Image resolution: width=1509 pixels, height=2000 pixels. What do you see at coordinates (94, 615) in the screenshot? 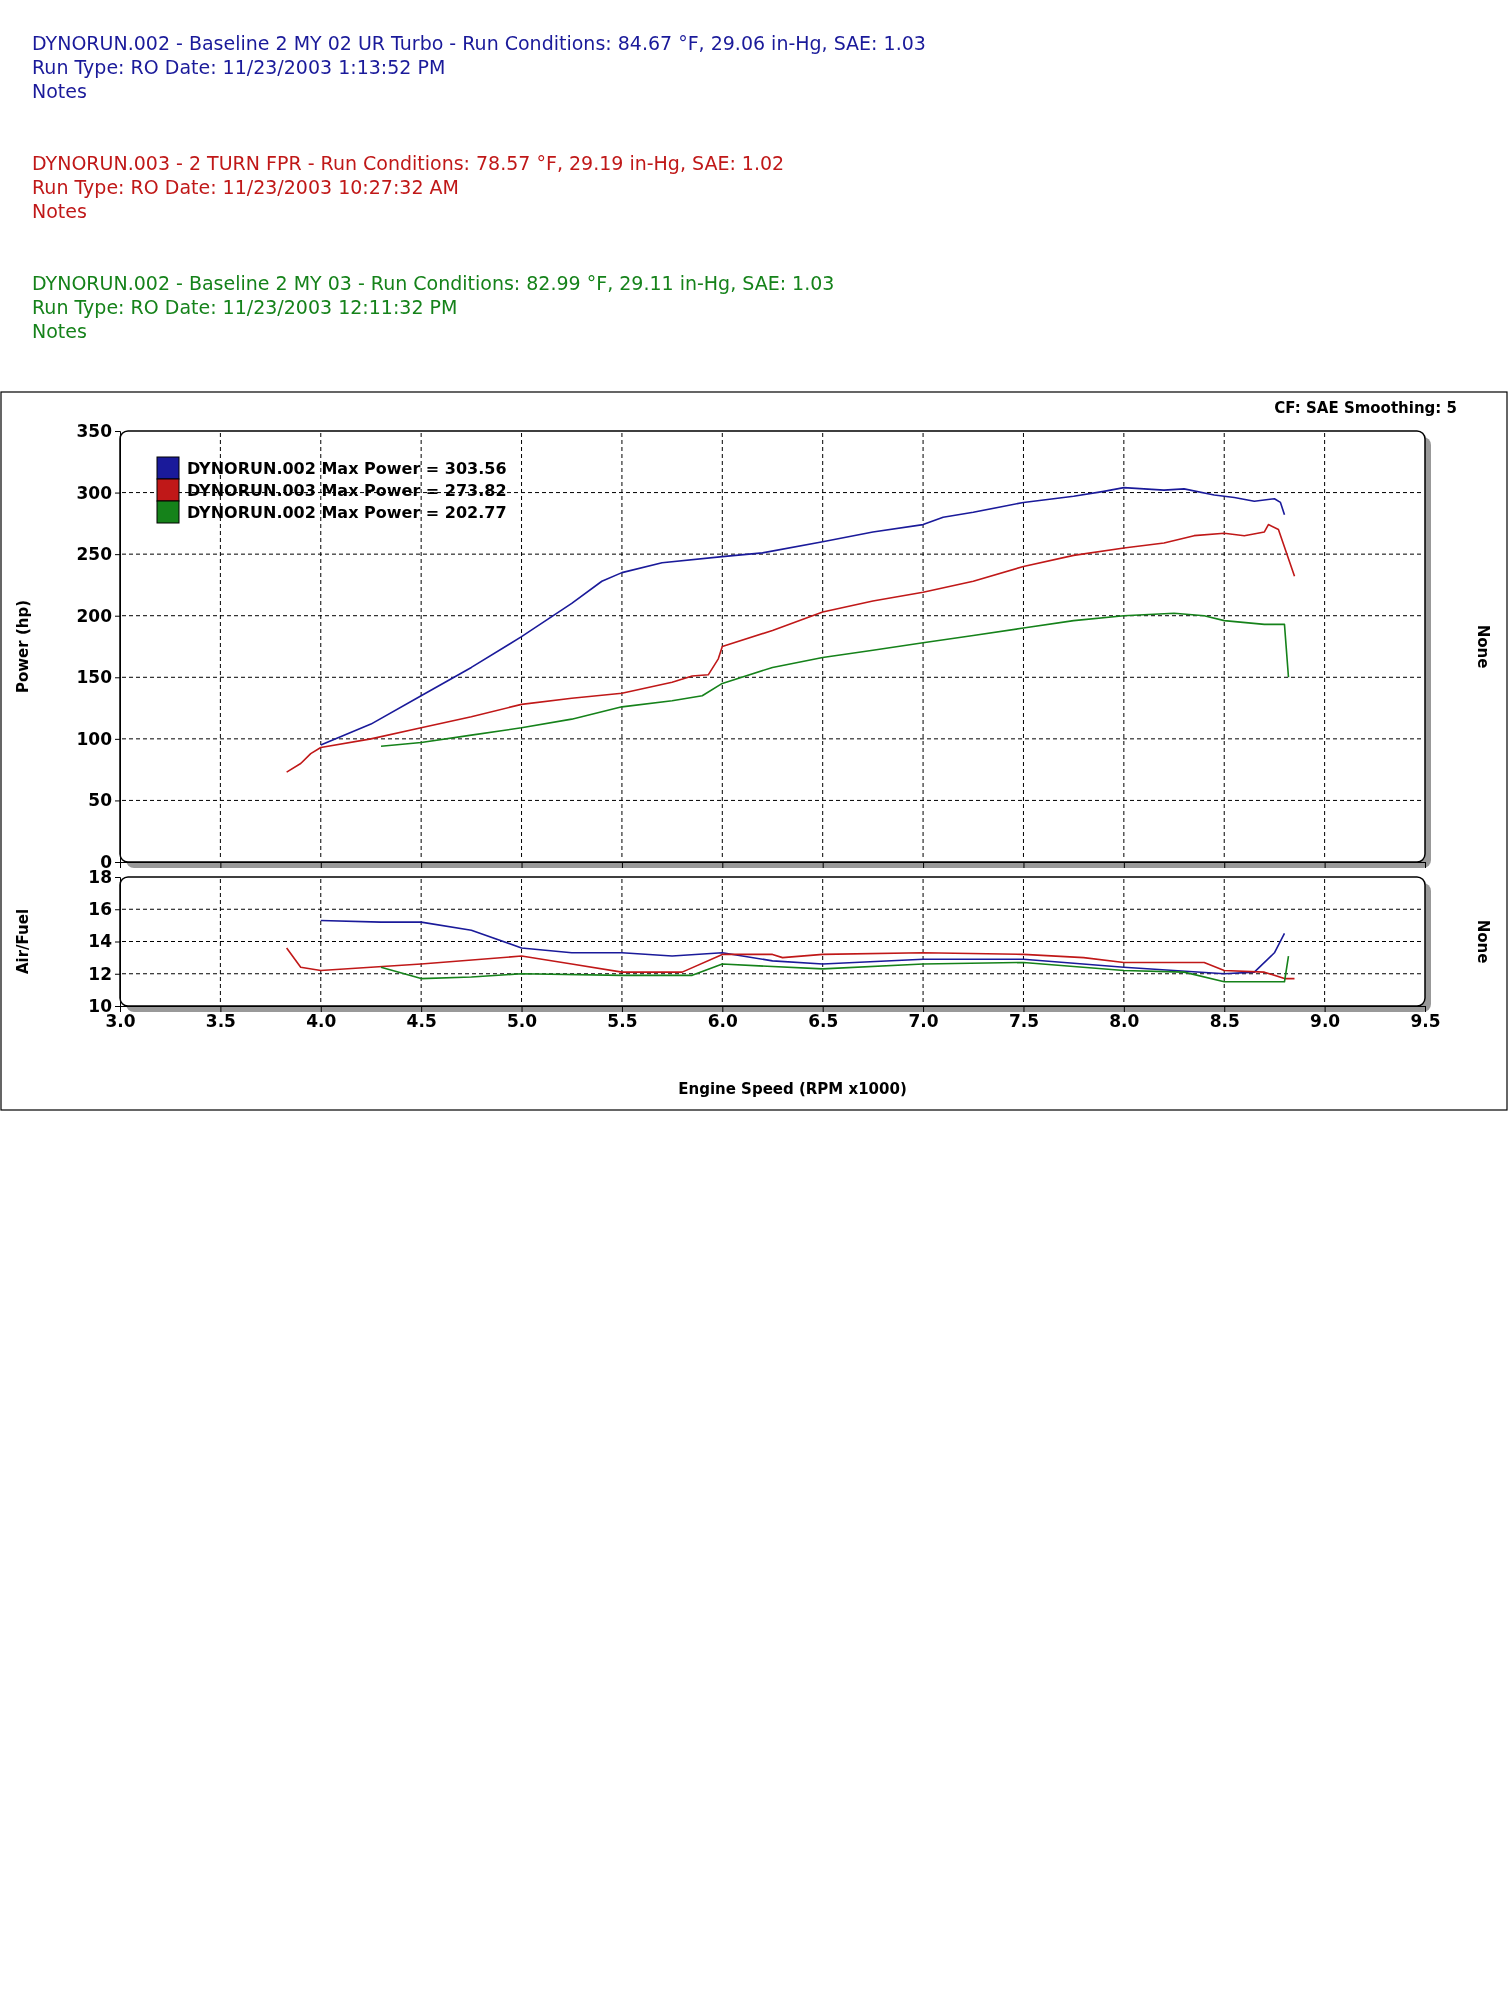
I see `y-tick-label: 200` at bounding box center [94, 615].